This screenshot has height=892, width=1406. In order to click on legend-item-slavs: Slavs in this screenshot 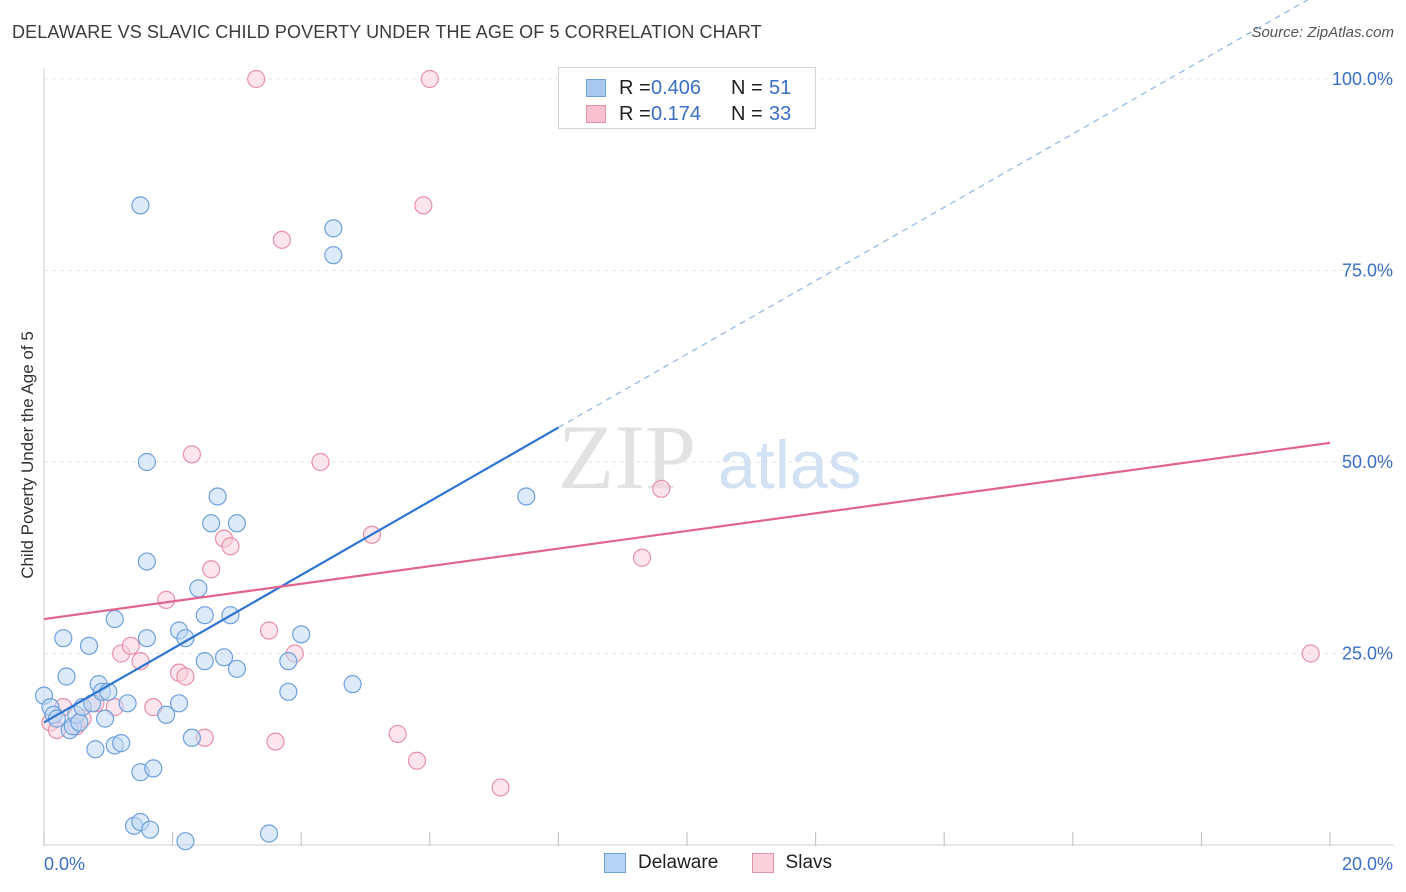, I will do `click(792, 863)`.